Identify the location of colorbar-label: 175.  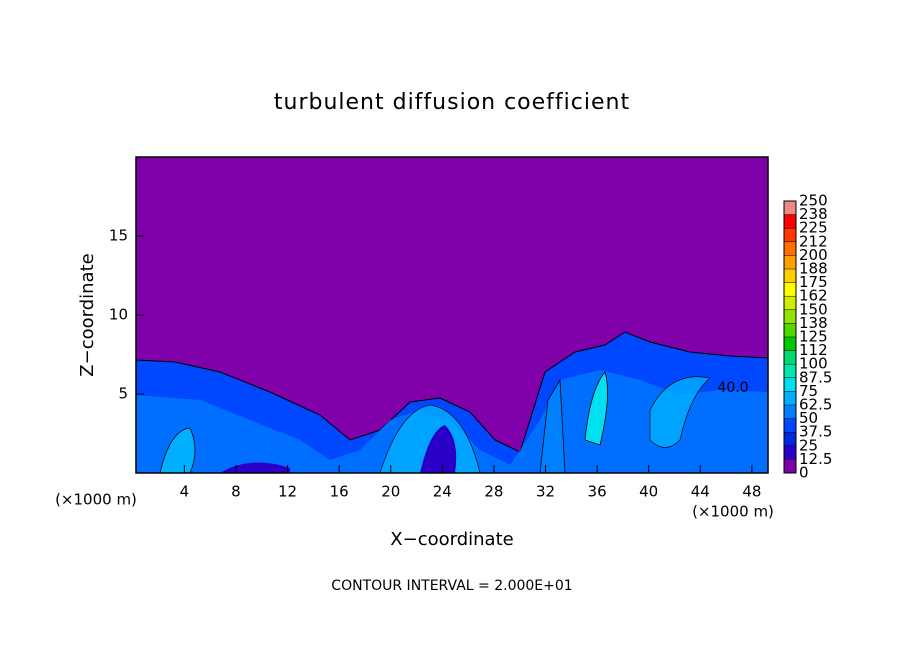
(813, 282).